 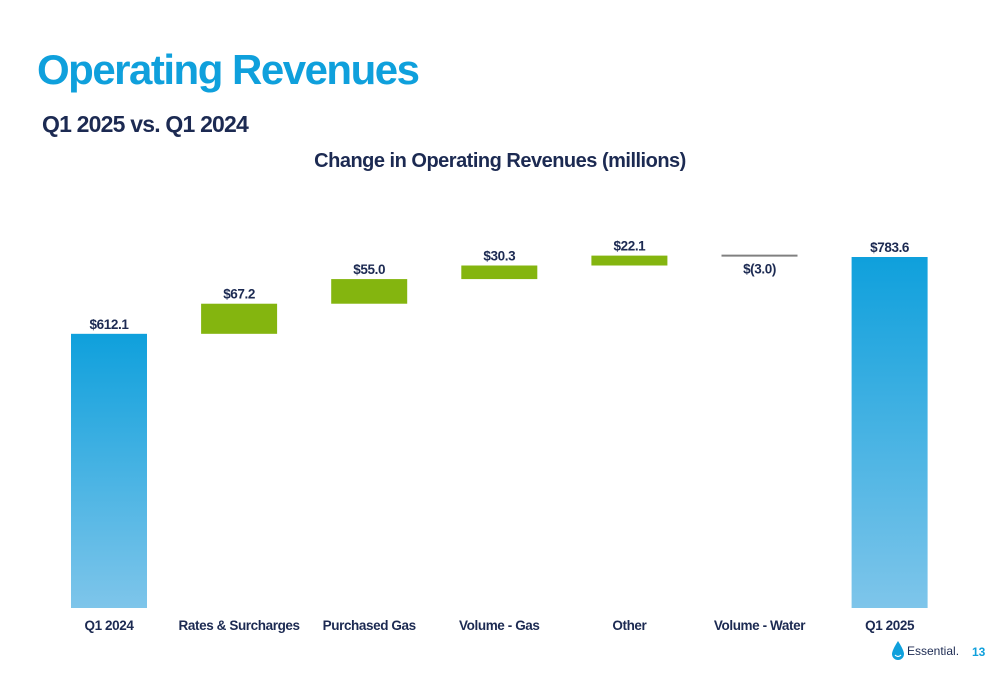 What do you see at coordinates (759, 269) in the screenshot?
I see `value-label-volume-water: $(3.0)` at bounding box center [759, 269].